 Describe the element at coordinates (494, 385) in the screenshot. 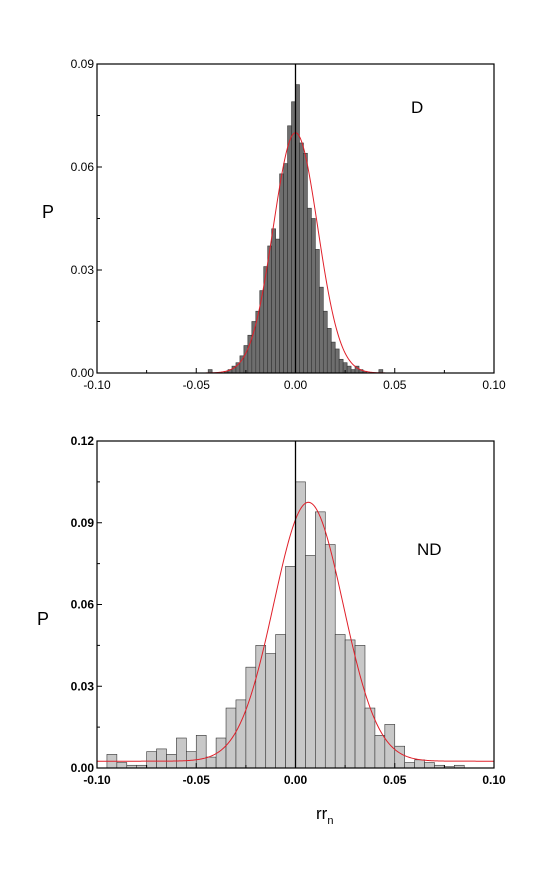

I see `panel-d-x-tick-label: 0.10` at that location.